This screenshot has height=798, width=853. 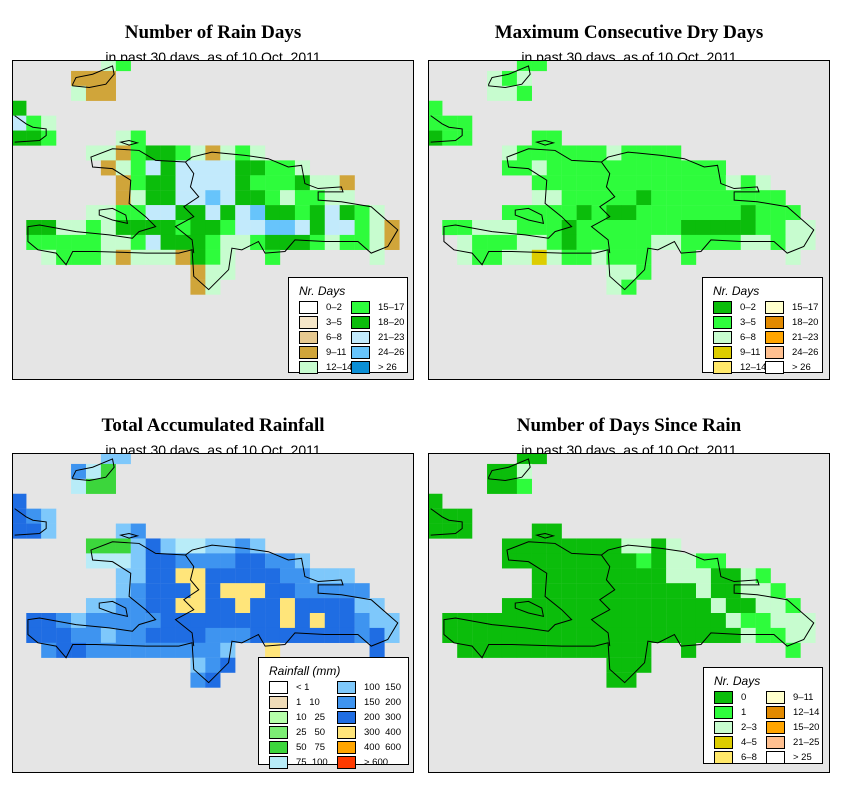 I want to click on legend-item: 6–8, so click(x=740, y=757).